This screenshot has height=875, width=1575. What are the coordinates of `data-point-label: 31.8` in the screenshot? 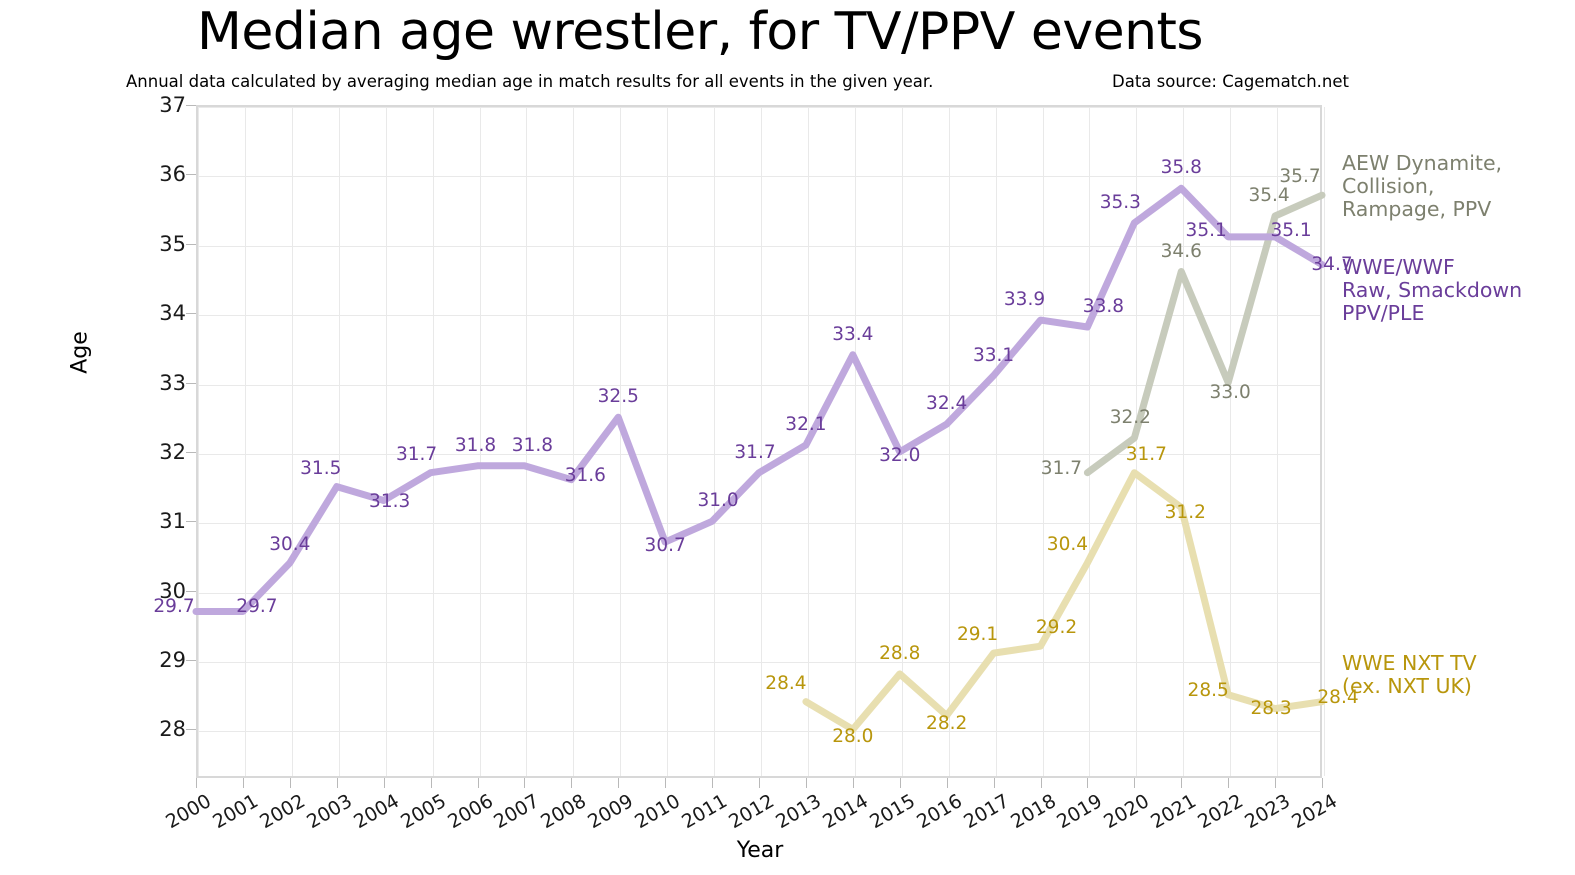 It's located at (532, 445).